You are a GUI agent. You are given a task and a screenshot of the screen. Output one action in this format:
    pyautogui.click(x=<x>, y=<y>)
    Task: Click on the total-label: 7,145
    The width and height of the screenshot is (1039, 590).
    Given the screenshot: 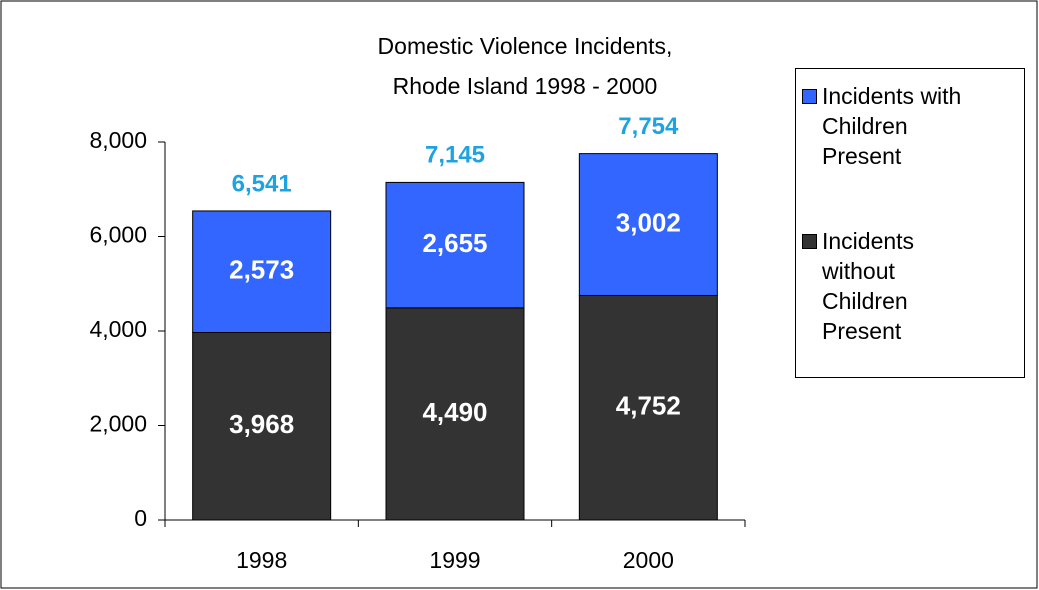 What is the action you would take?
    pyautogui.click(x=455, y=155)
    